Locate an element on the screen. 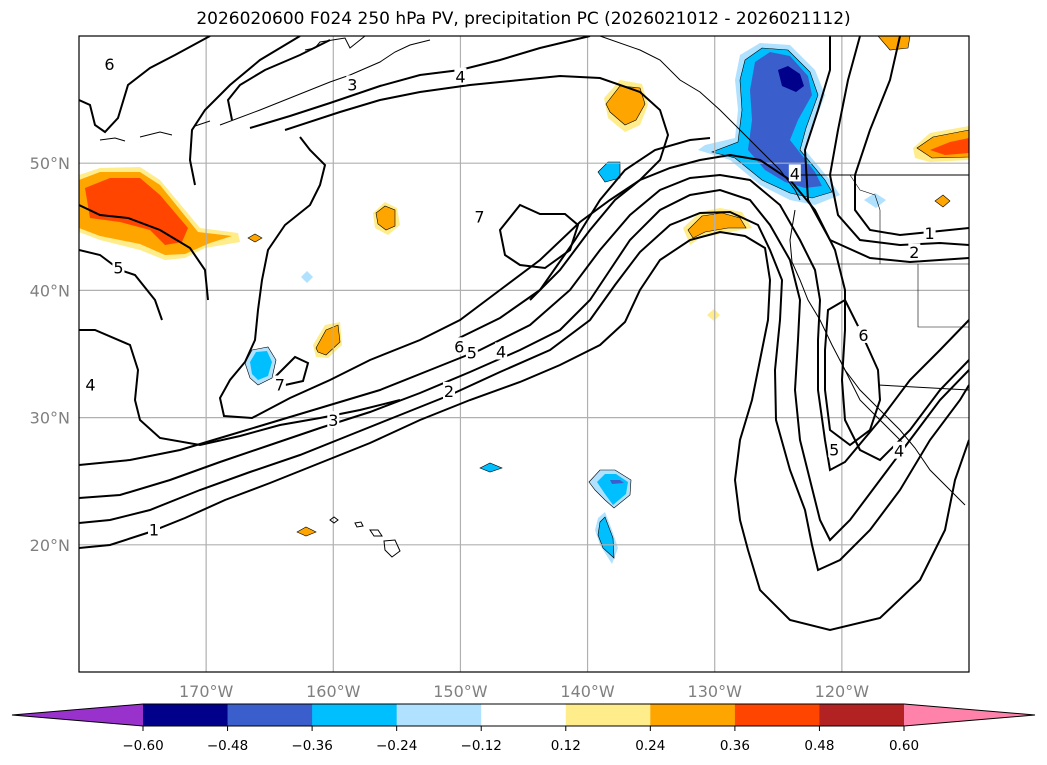  precip-blob-positive-5-core is located at coordinates (328, 340).